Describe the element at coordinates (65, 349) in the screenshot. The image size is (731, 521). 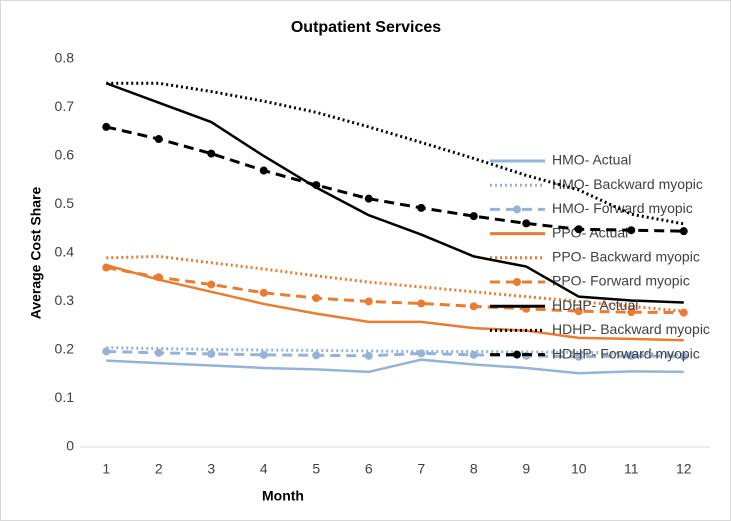
I see `y-tick-label: 0.2` at that location.